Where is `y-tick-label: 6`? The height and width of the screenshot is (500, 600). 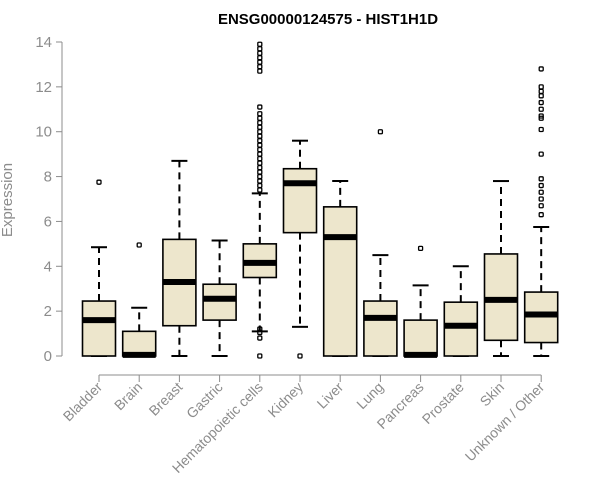 y-tick-label: 6 is located at coordinates (48, 221).